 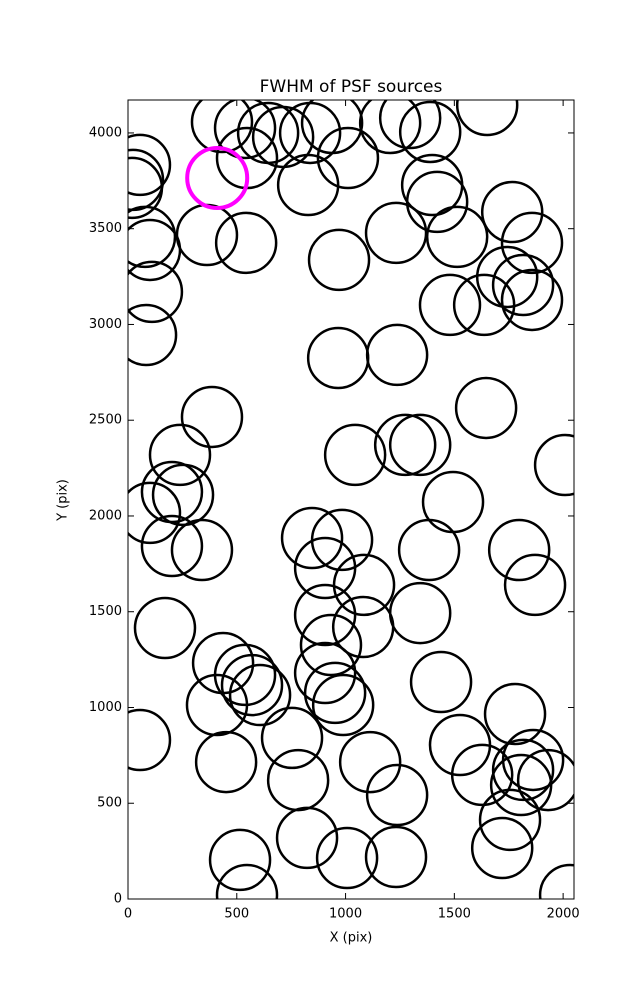 What do you see at coordinates (351, 87) in the screenshot?
I see `chart-title: FWHM of PSF sources` at bounding box center [351, 87].